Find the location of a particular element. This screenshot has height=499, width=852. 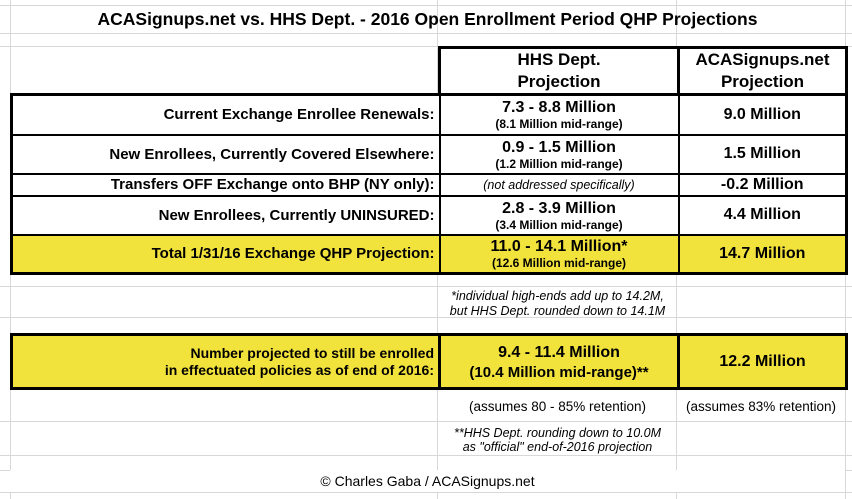

column-header-hhs-line1: HHS Dept. is located at coordinates (559, 60).